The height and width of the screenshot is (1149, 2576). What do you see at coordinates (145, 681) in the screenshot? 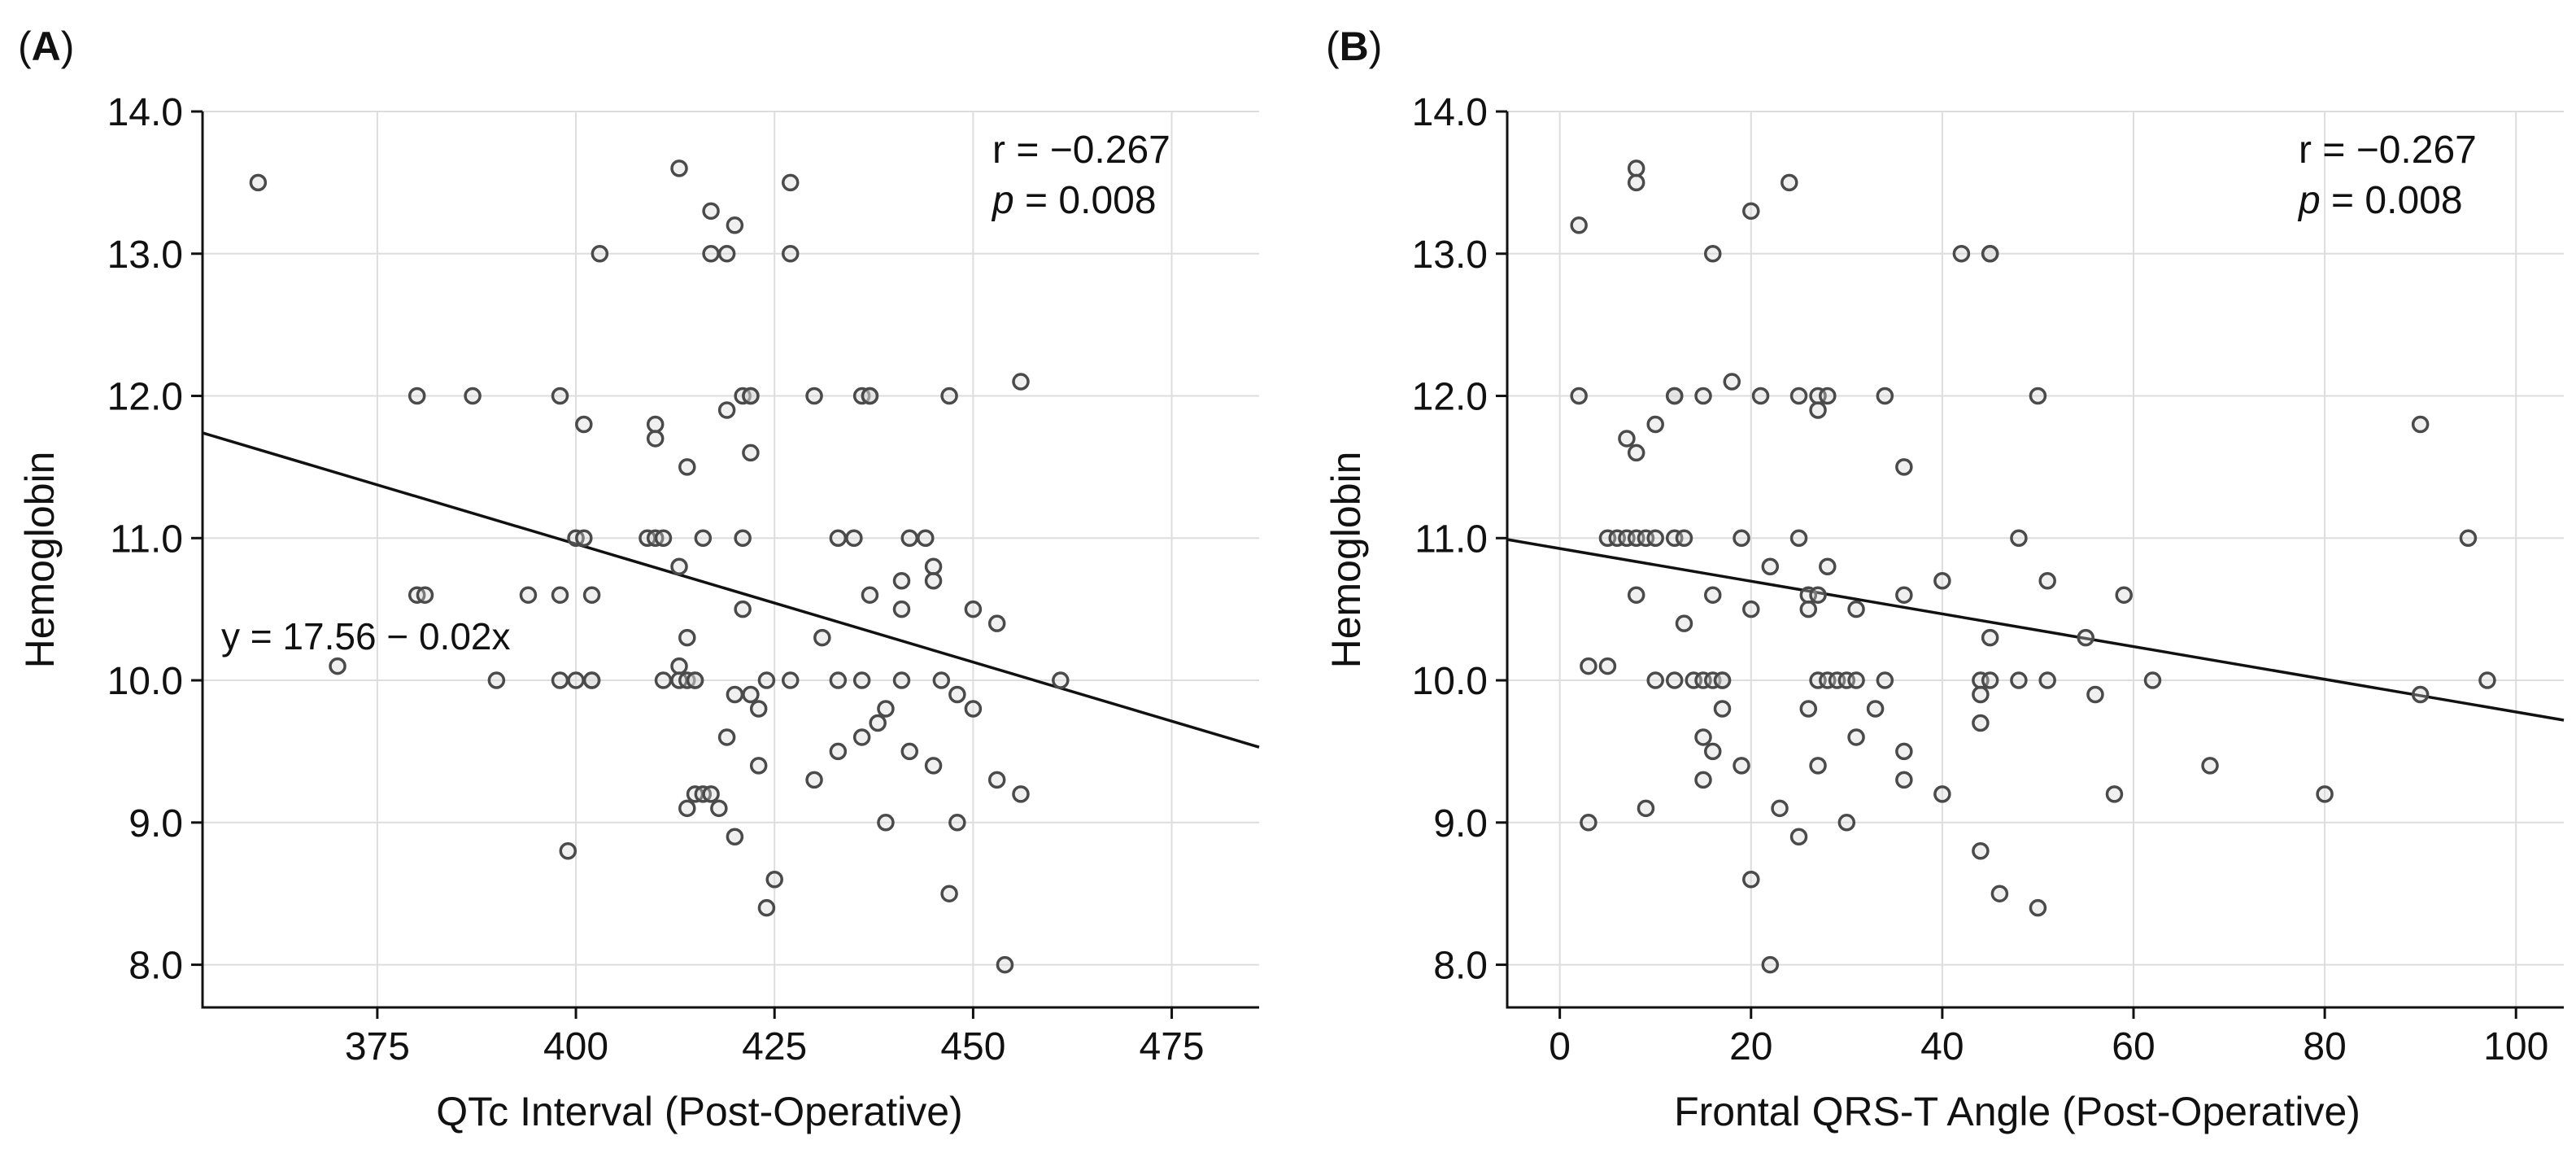
I see `y-tick-label: 10.0` at bounding box center [145, 681].